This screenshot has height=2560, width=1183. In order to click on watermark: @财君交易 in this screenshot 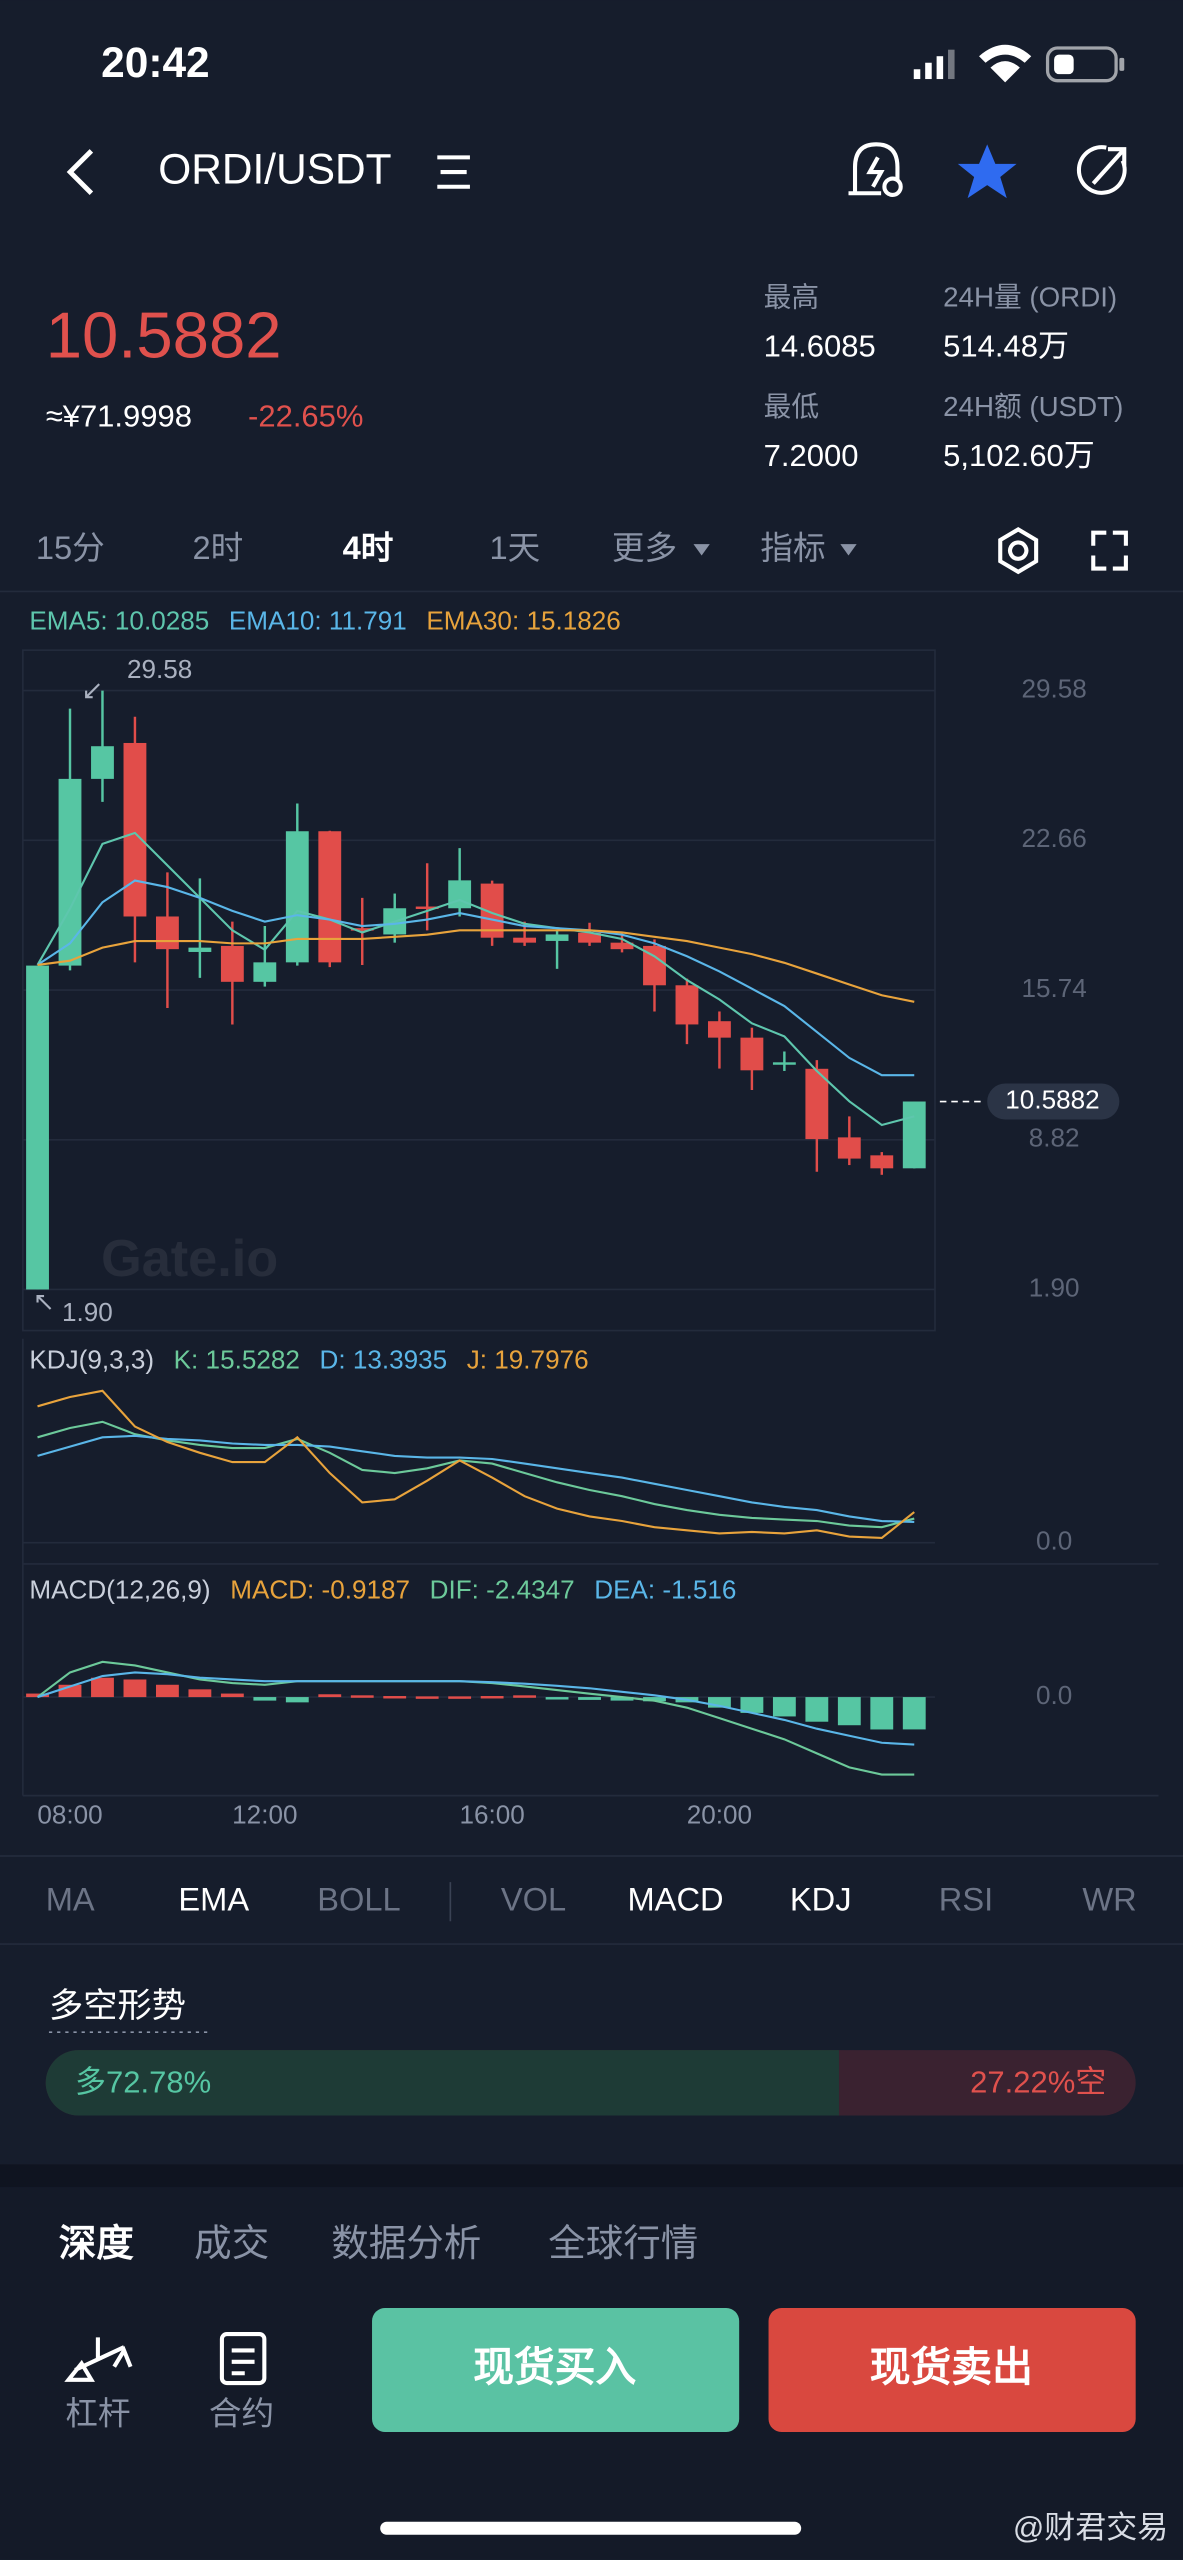, I will do `click(1090, 2527)`.